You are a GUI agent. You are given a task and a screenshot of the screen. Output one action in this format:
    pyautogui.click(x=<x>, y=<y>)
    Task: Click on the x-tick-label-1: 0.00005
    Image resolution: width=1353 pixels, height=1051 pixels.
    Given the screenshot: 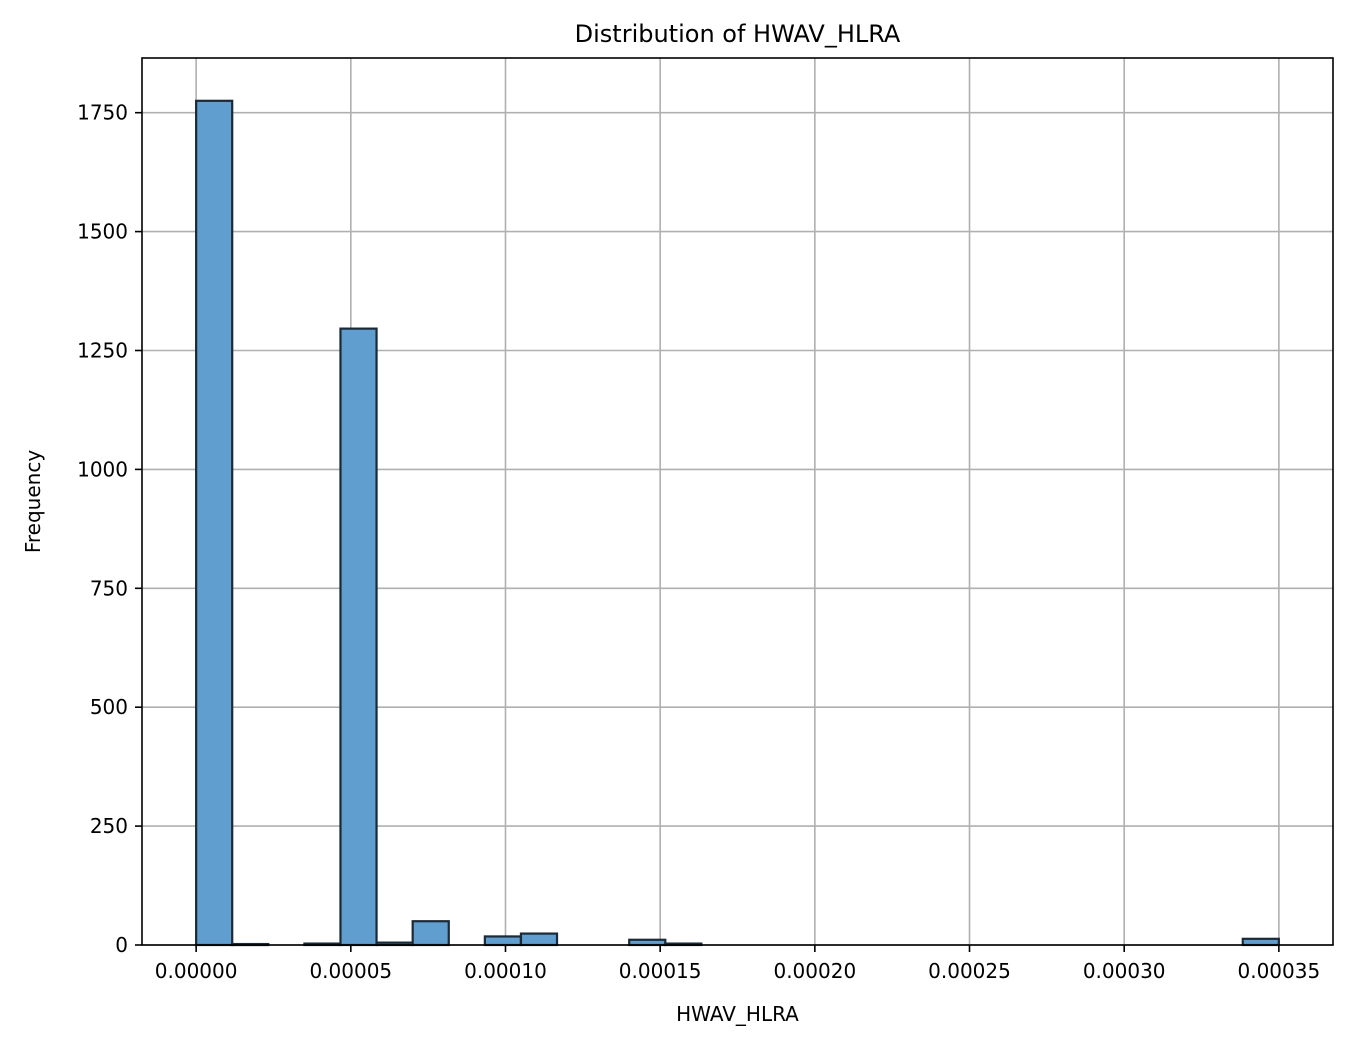 What is the action you would take?
    pyautogui.click(x=350, y=971)
    